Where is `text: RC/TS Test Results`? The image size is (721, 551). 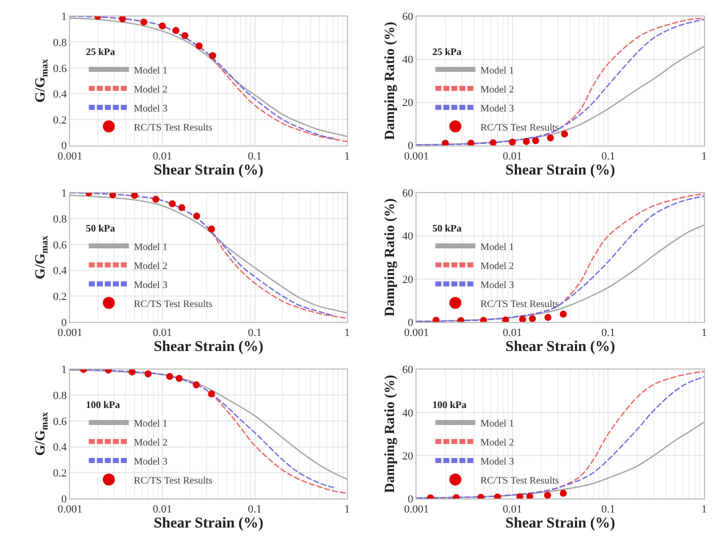 text: RC/TS Test Results is located at coordinates (173, 304).